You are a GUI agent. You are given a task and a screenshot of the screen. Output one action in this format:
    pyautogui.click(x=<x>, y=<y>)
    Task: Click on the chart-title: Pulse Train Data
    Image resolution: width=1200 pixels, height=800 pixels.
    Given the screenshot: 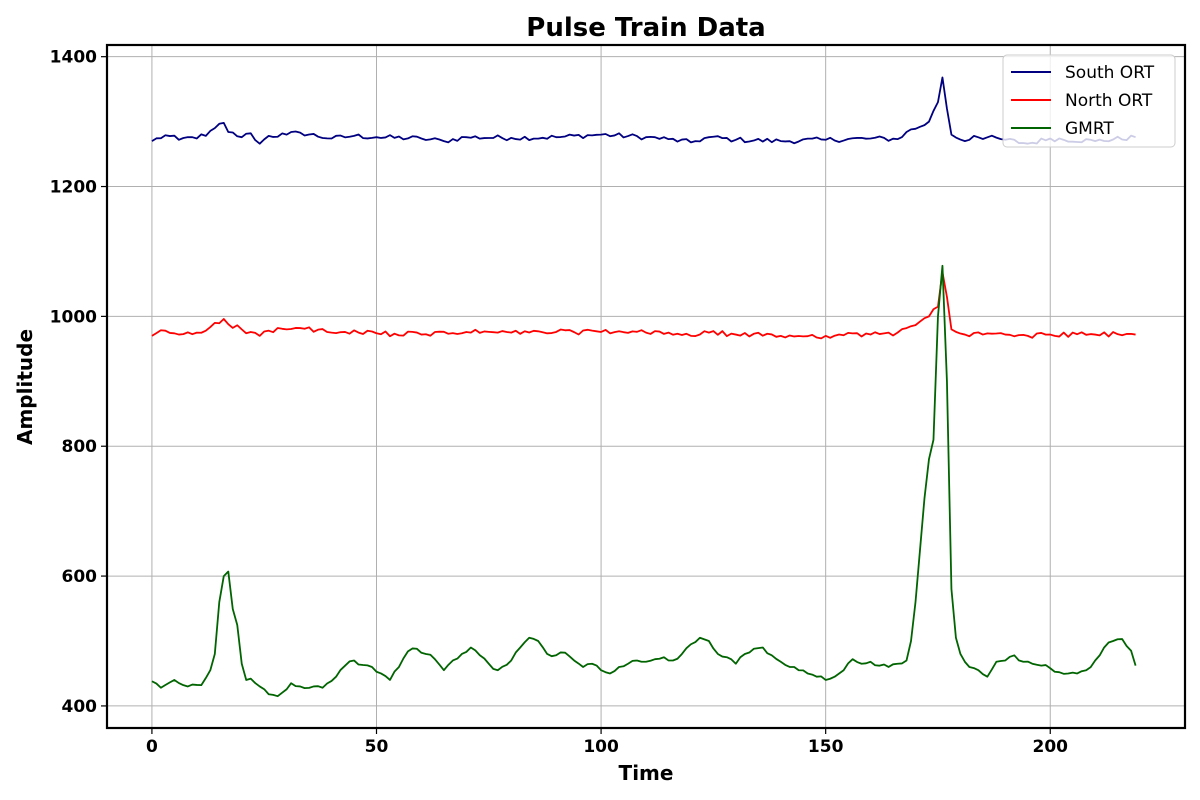 What is the action you would take?
    pyautogui.click(x=645, y=28)
    